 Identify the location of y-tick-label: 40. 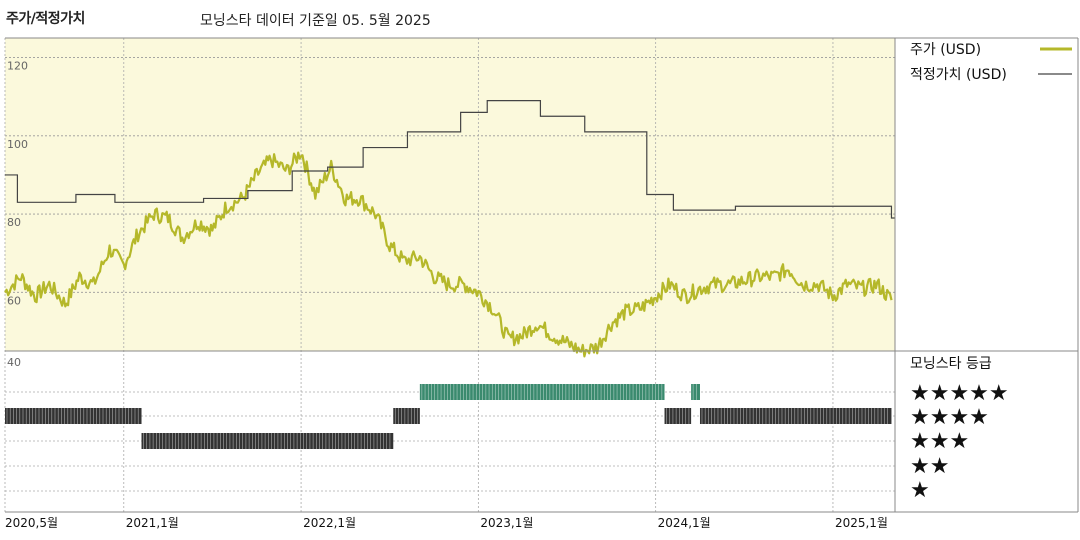
(14, 362).